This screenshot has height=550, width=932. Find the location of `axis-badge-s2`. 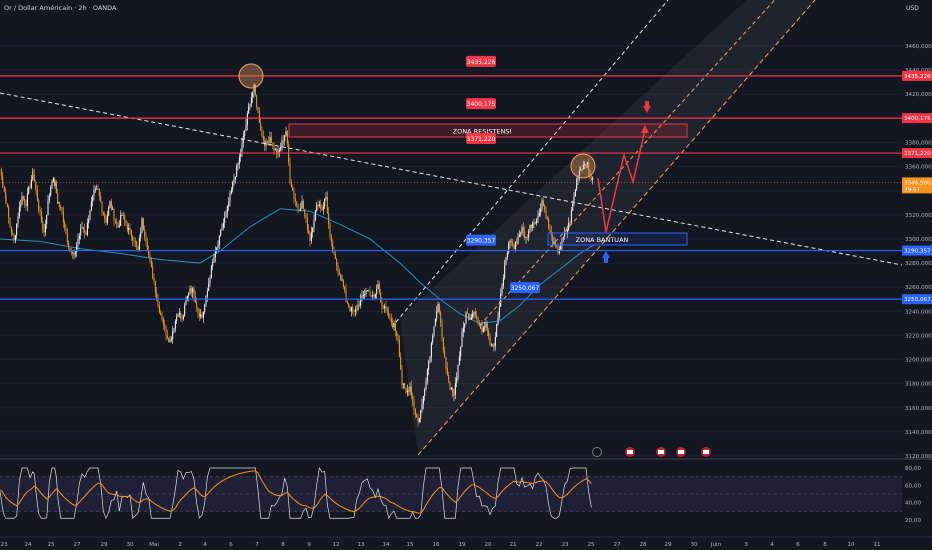

axis-badge-s2 is located at coordinates (917, 299).